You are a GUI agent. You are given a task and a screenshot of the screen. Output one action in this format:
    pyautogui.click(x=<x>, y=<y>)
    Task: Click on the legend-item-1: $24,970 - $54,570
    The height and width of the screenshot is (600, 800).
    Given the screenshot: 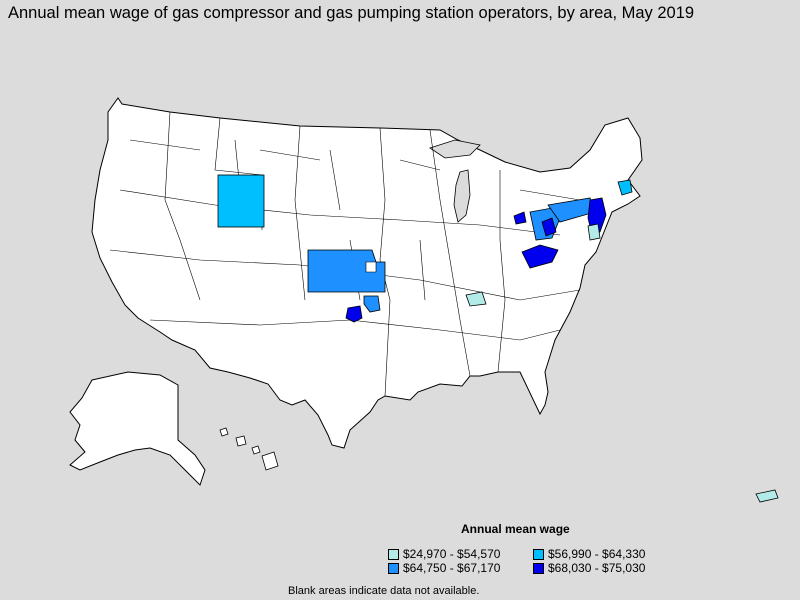 What is the action you would take?
    pyautogui.click(x=444, y=554)
    